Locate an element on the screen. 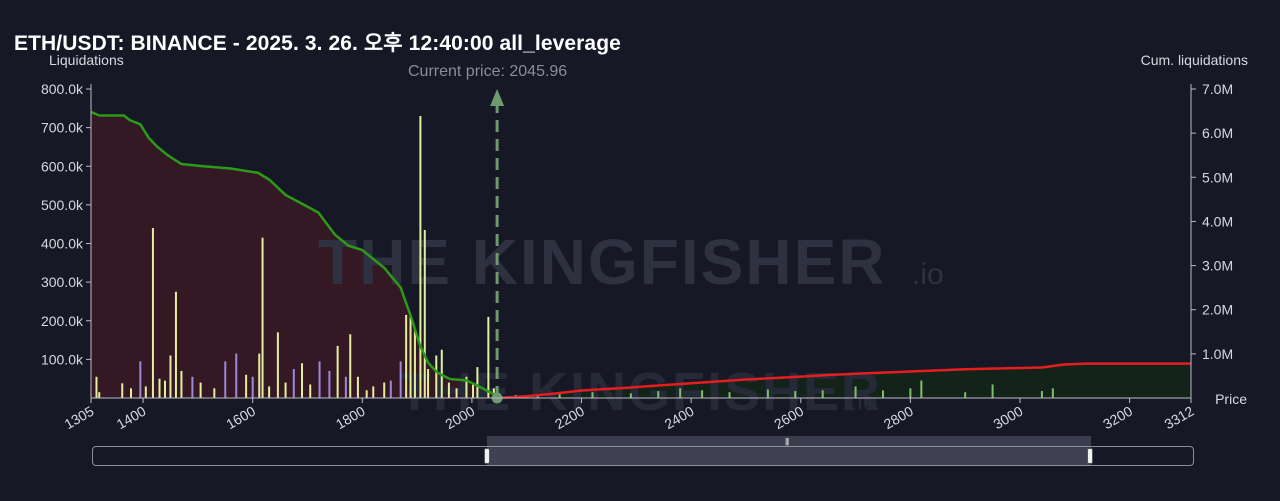 Image resolution: width=1280 pixels, height=501 pixels. navigator-scrollbar is located at coordinates (789, 441).